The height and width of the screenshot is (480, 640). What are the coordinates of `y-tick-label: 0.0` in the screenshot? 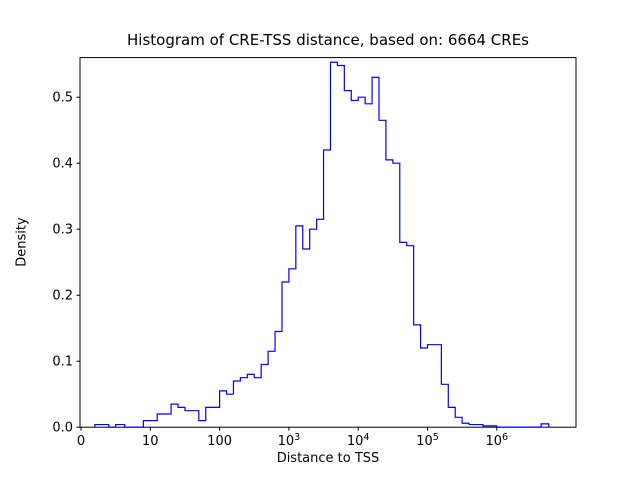 It's located at (62, 428).